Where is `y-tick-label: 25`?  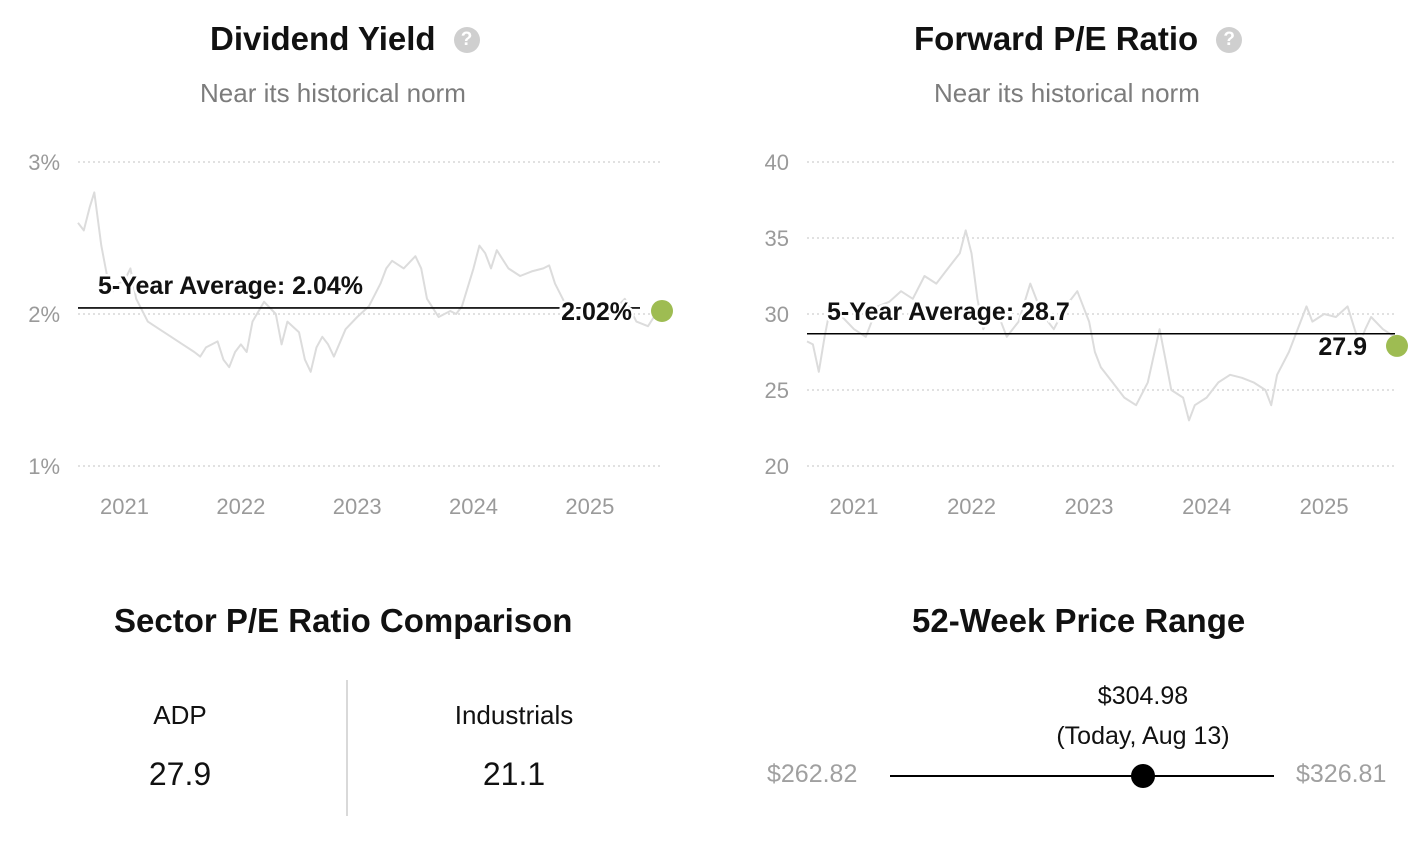 y-tick-label: 25 is located at coordinates (777, 390).